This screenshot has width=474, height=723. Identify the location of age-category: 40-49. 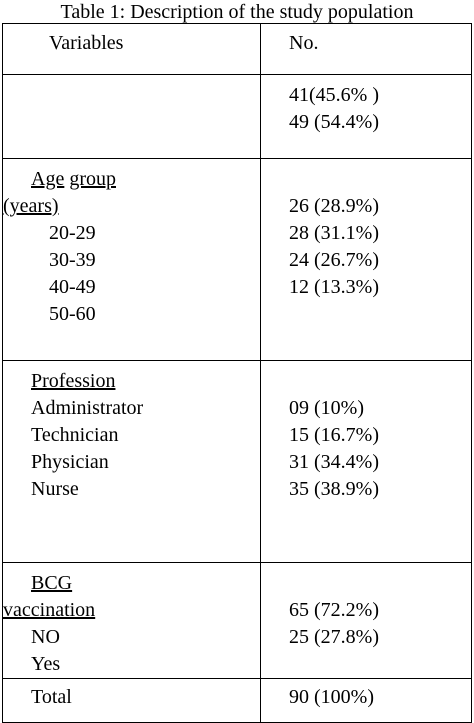
(72, 287).